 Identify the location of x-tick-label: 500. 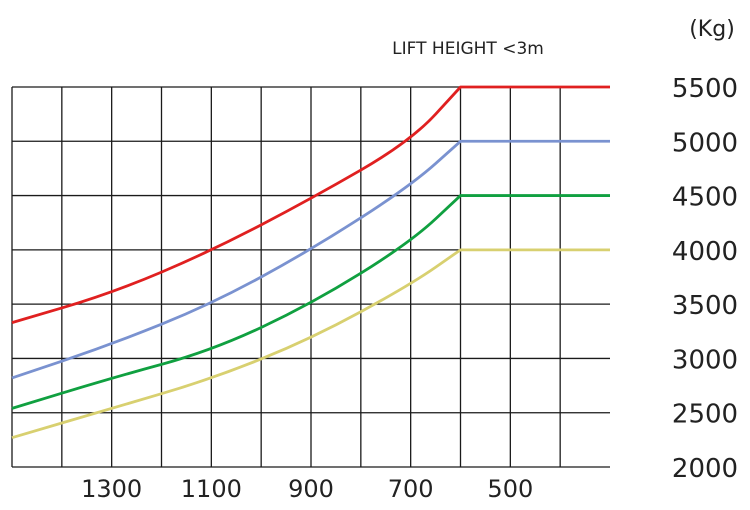
(510, 489).